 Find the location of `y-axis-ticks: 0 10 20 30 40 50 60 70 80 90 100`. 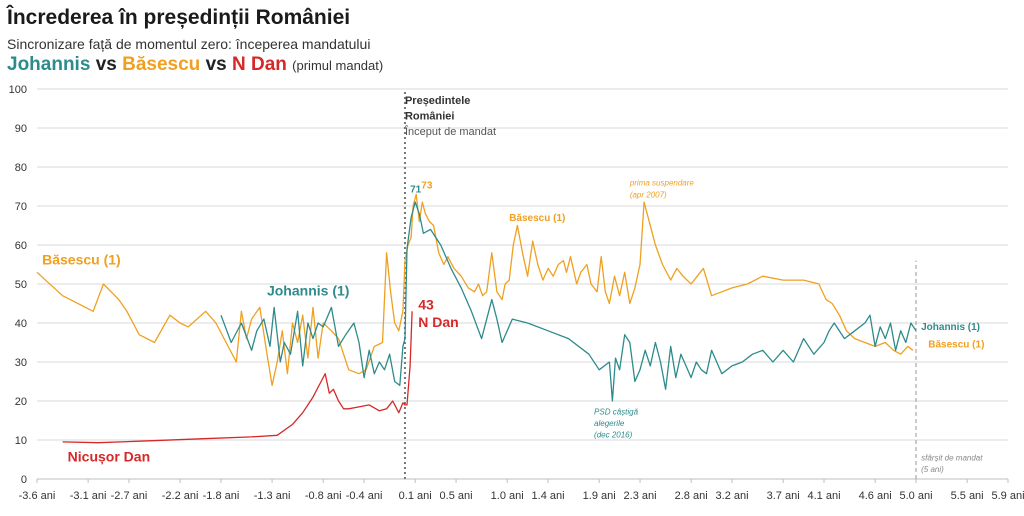

y-axis-ticks: 0 10 20 30 40 50 60 70 80 90 100 is located at coordinates (18, 285).